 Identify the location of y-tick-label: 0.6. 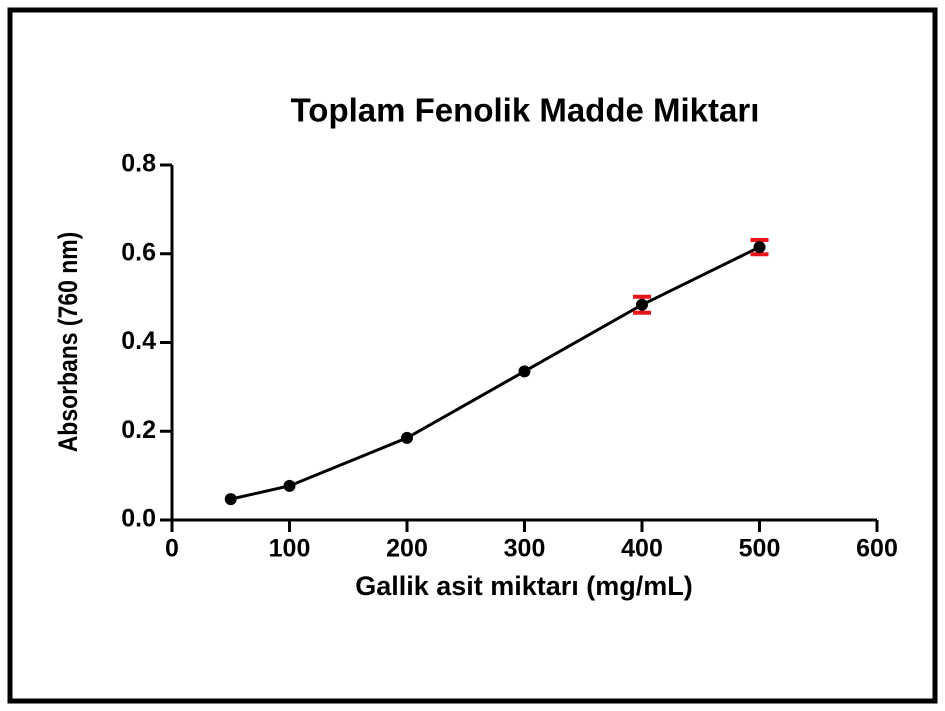
(138, 252).